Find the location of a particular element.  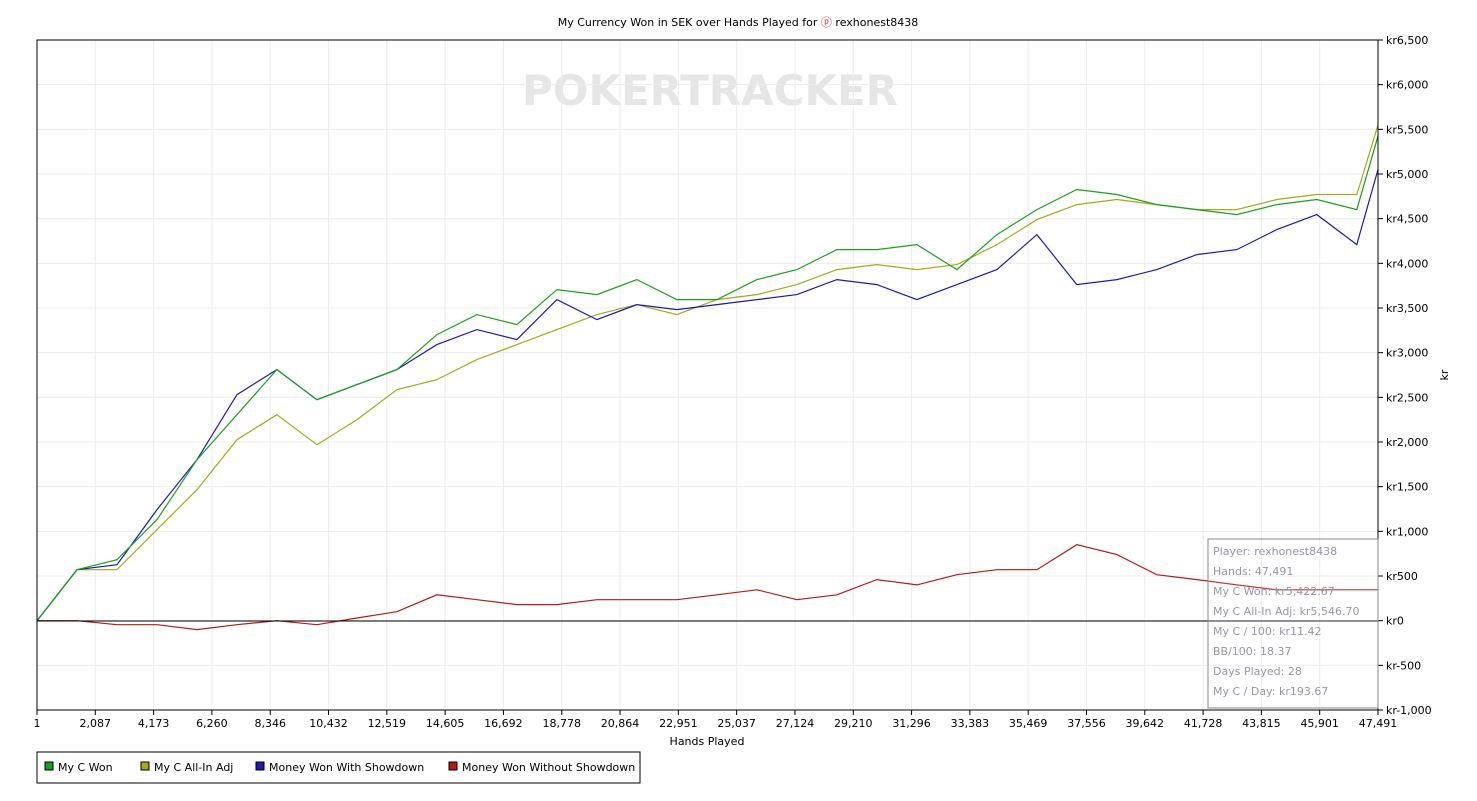

x-tick-label: 43,815 is located at coordinates (1261, 723).